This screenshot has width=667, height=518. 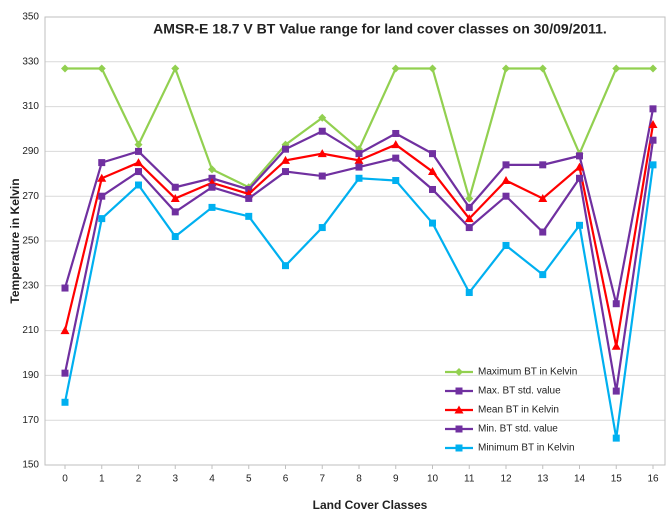 I want to click on y-tick-label: 270, so click(x=30, y=196).